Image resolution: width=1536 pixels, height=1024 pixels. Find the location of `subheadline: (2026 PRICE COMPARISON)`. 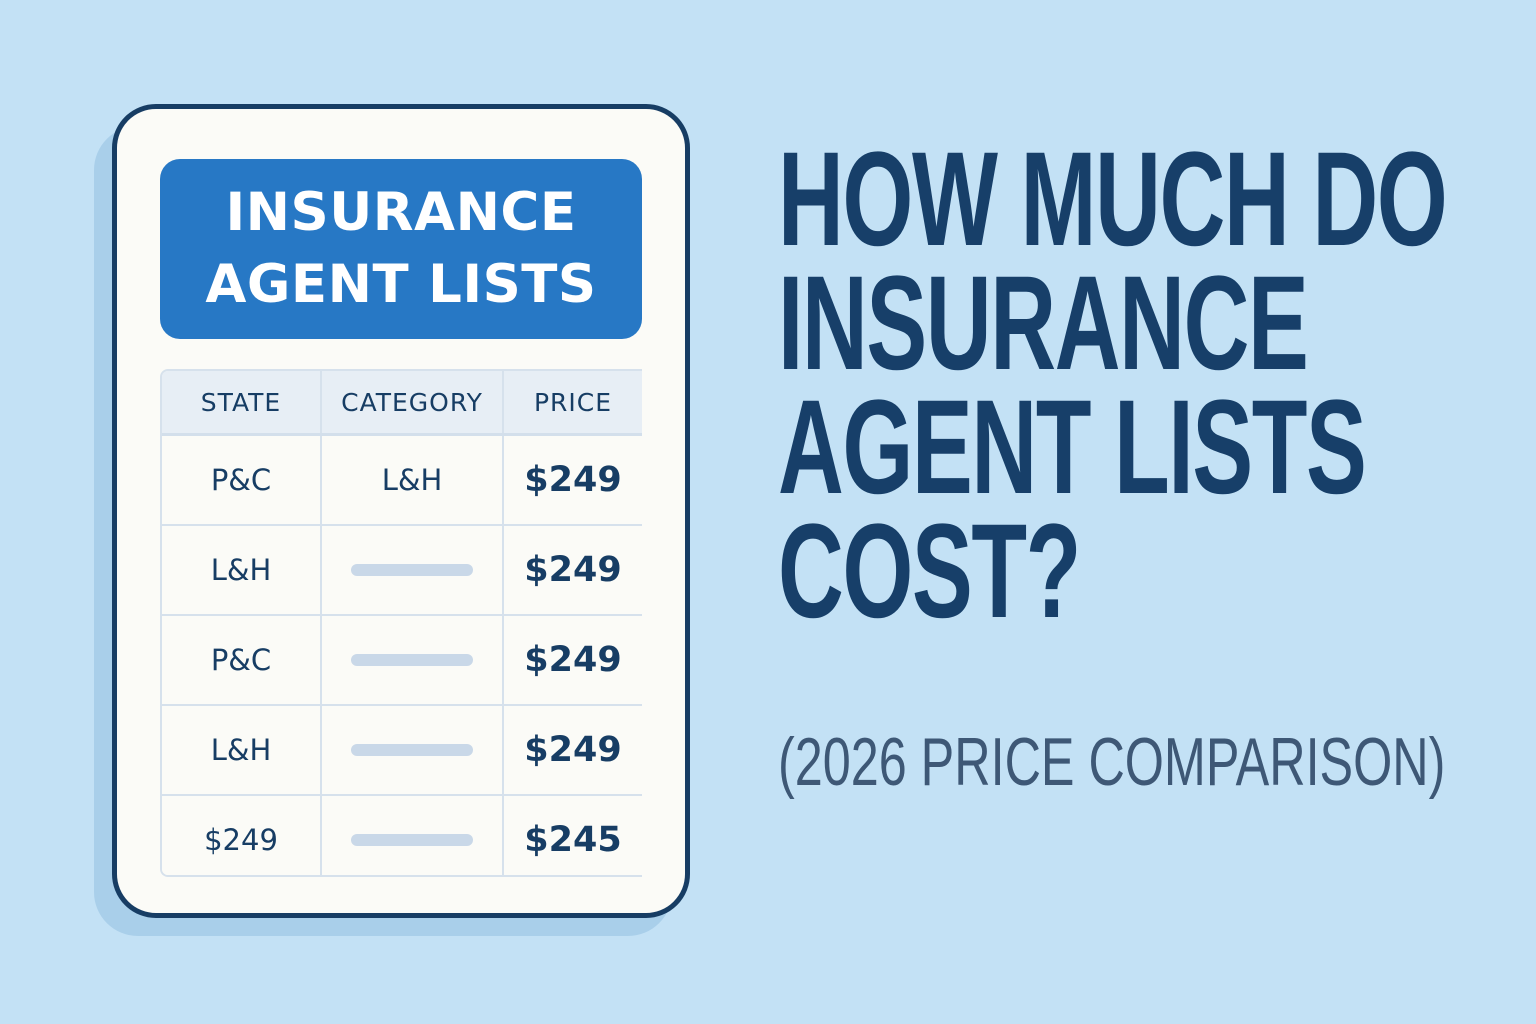

subheadline: (2026 PRICE COMPARISON) is located at coordinates (1112, 762).